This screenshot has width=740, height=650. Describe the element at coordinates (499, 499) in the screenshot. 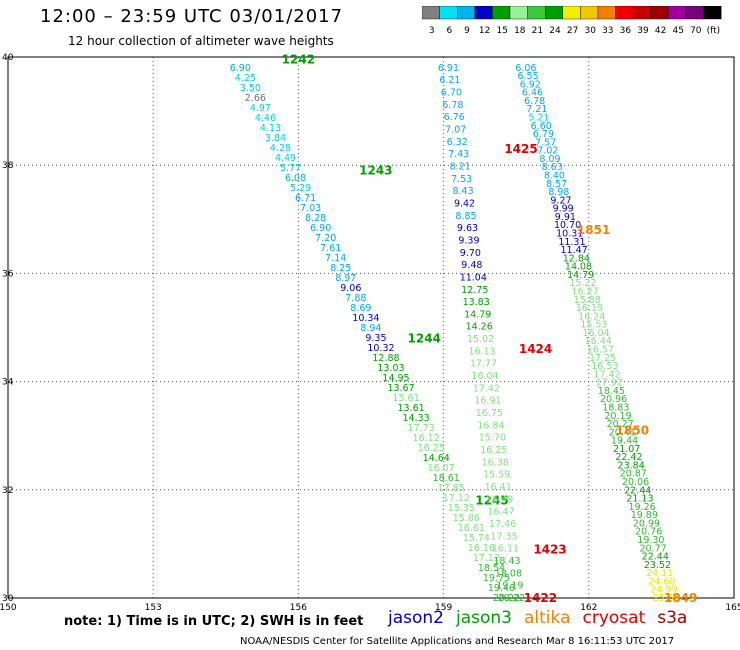

I see `wave-height-value: 16.49` at that location.